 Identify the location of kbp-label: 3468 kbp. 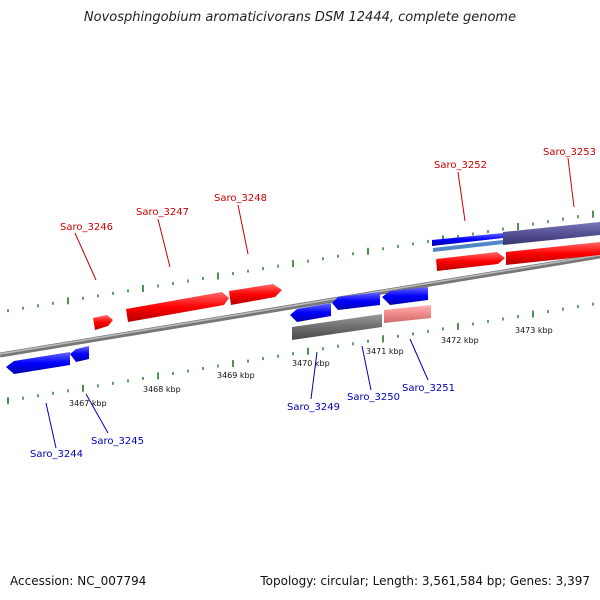
(162, 389).